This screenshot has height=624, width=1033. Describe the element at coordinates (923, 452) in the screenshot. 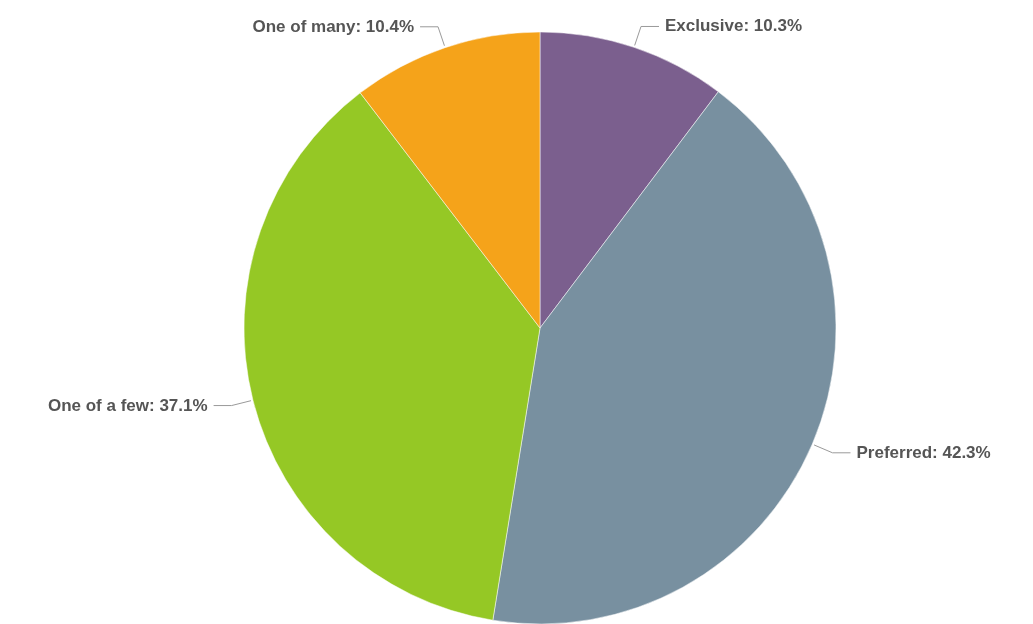

I see `slice-label: Preferred: 42.3%` at that location.